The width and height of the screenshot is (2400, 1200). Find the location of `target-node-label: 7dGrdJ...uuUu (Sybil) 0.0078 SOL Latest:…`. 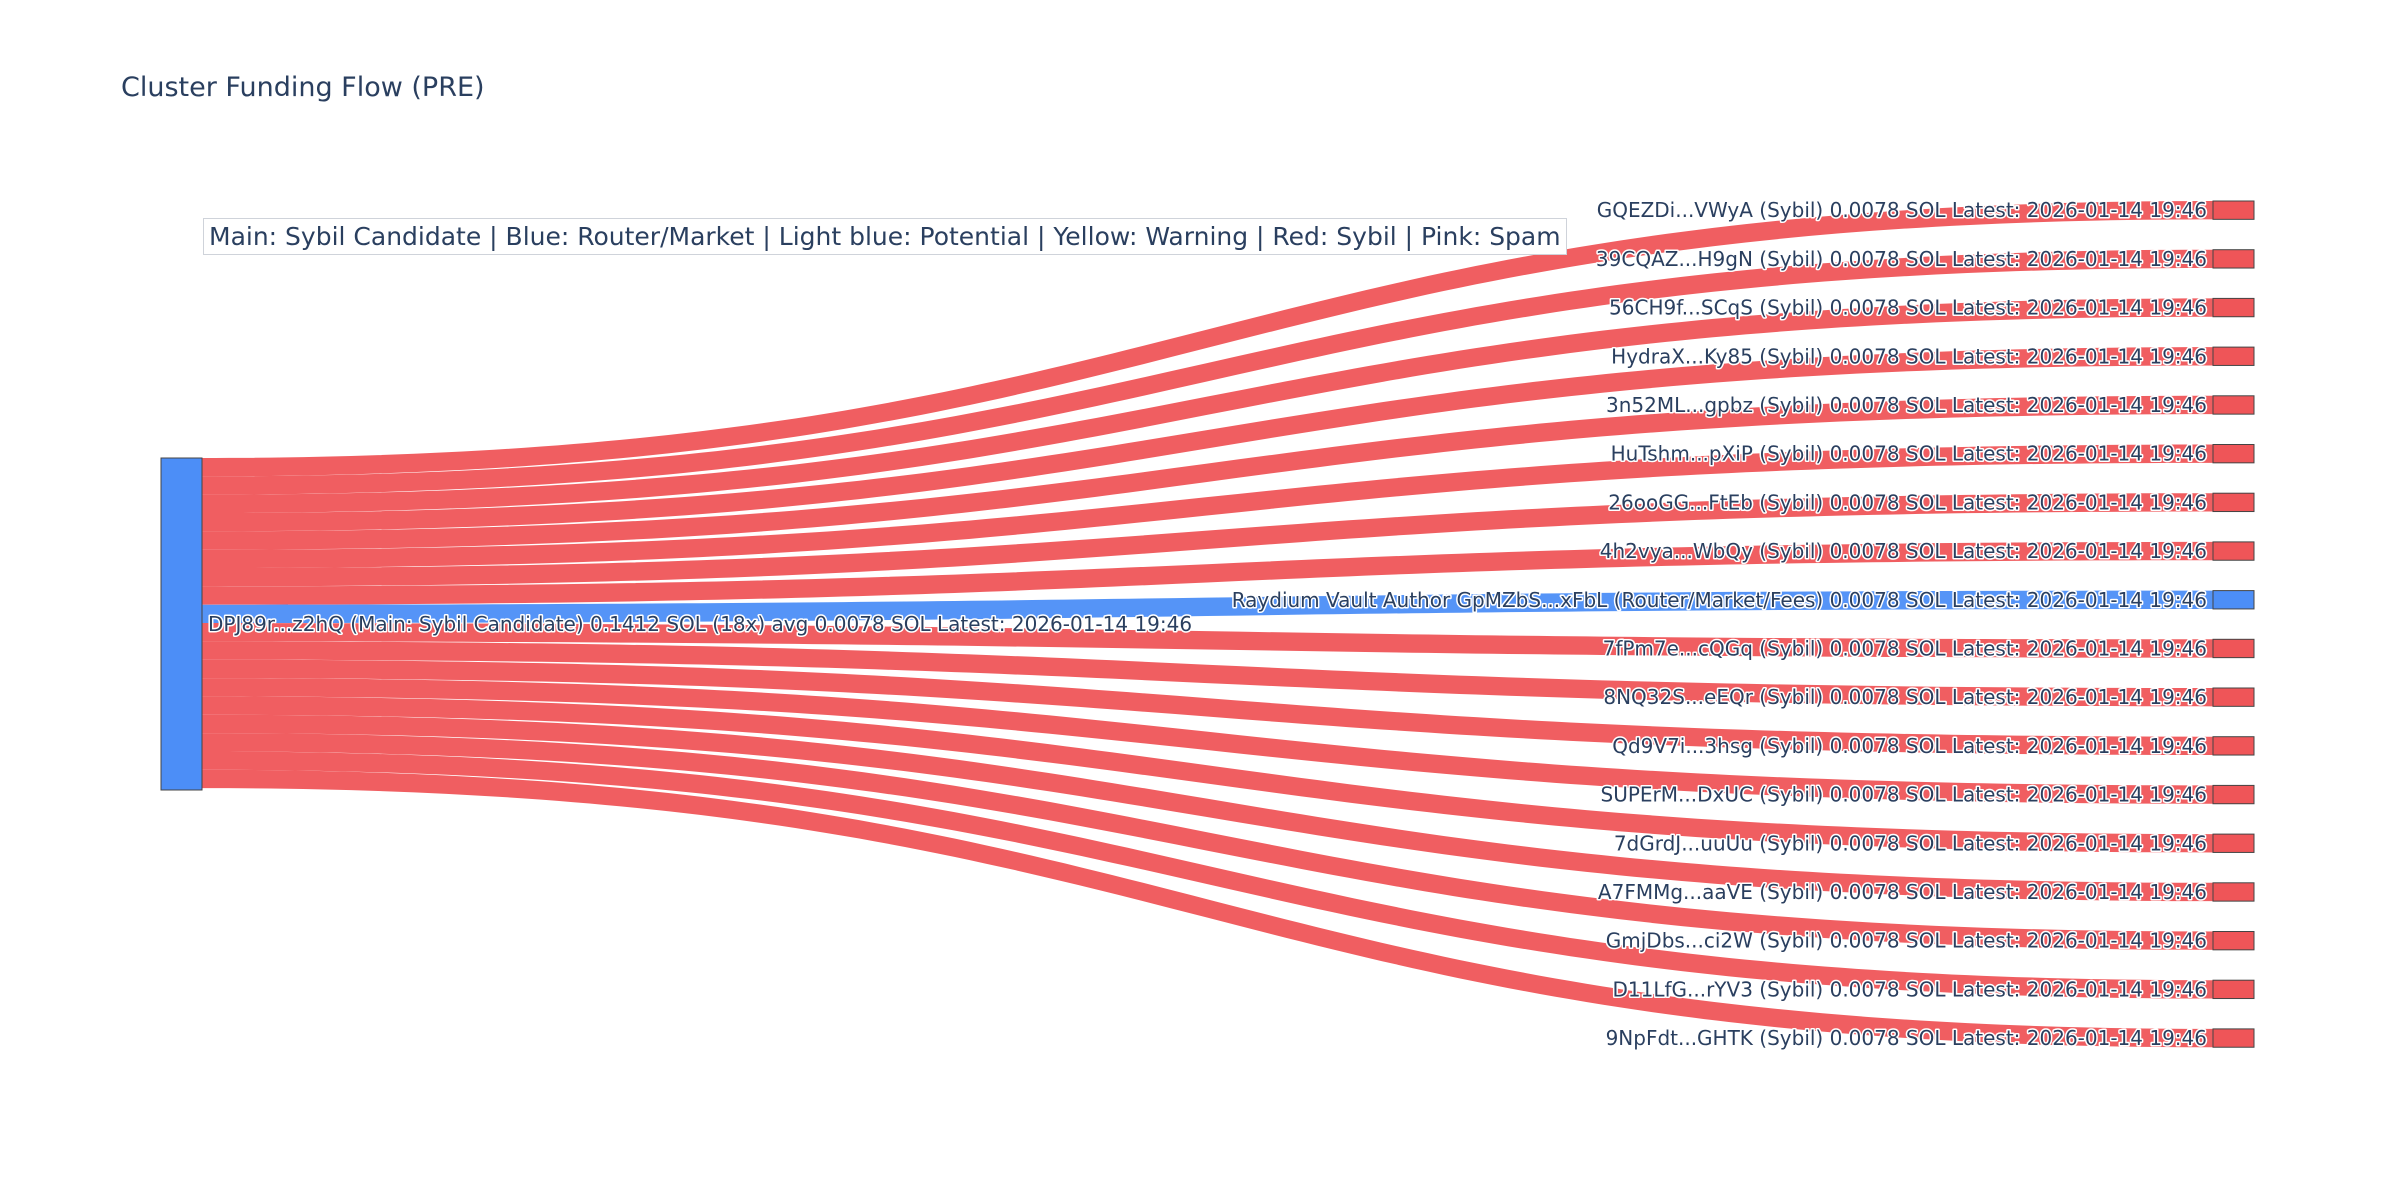

target-node-label: 7dGrdJ...uuUu (Sybil) 0.0078 SOL Latest:… is located at coordinates (1910, 843).